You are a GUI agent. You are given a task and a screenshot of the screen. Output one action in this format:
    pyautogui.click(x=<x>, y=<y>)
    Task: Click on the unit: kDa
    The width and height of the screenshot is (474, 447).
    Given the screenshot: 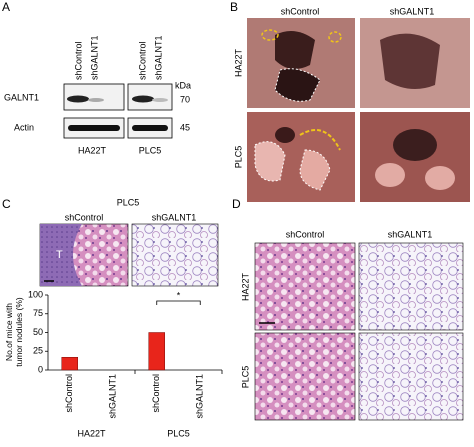 What is the action you would take?
    pyautogui.click(x=183, y=85)
    